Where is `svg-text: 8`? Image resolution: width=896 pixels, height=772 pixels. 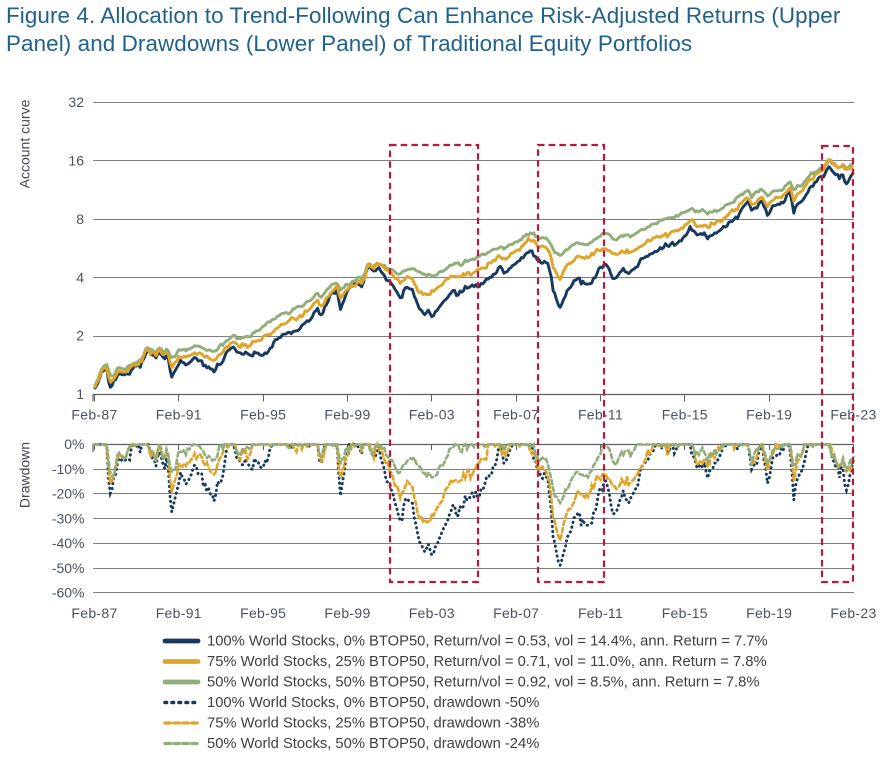
svg-text: 8 is located at coordinates (80, 219).